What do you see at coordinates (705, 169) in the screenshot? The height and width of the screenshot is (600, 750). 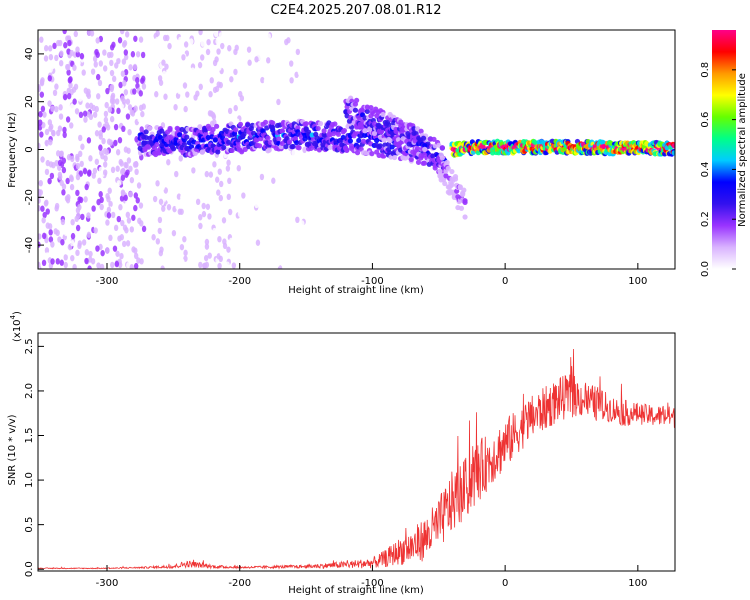 I see `colorbar-tick-label: 0.4` at bounding box center [705, 169].